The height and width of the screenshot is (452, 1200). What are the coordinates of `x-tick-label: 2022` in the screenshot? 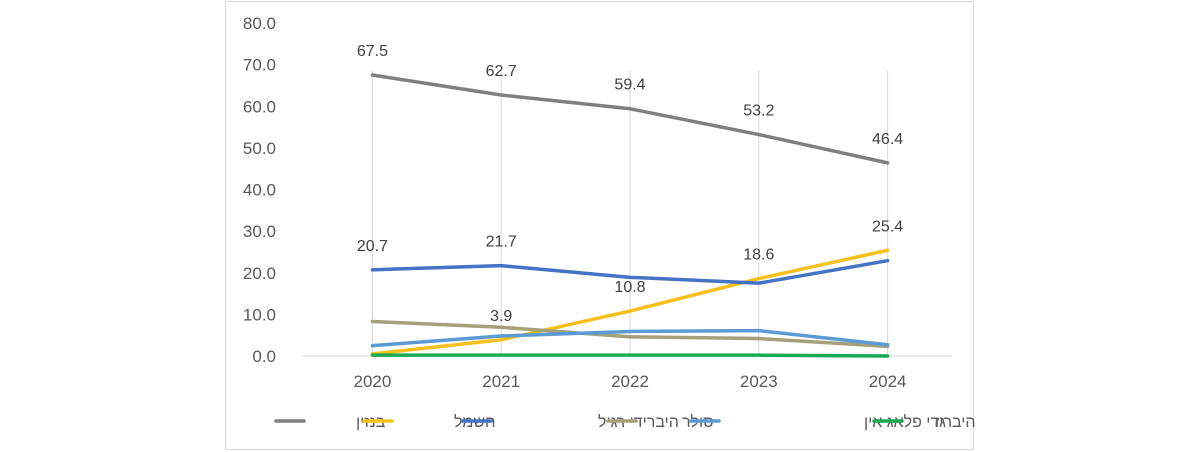 It's located at (630, 381).